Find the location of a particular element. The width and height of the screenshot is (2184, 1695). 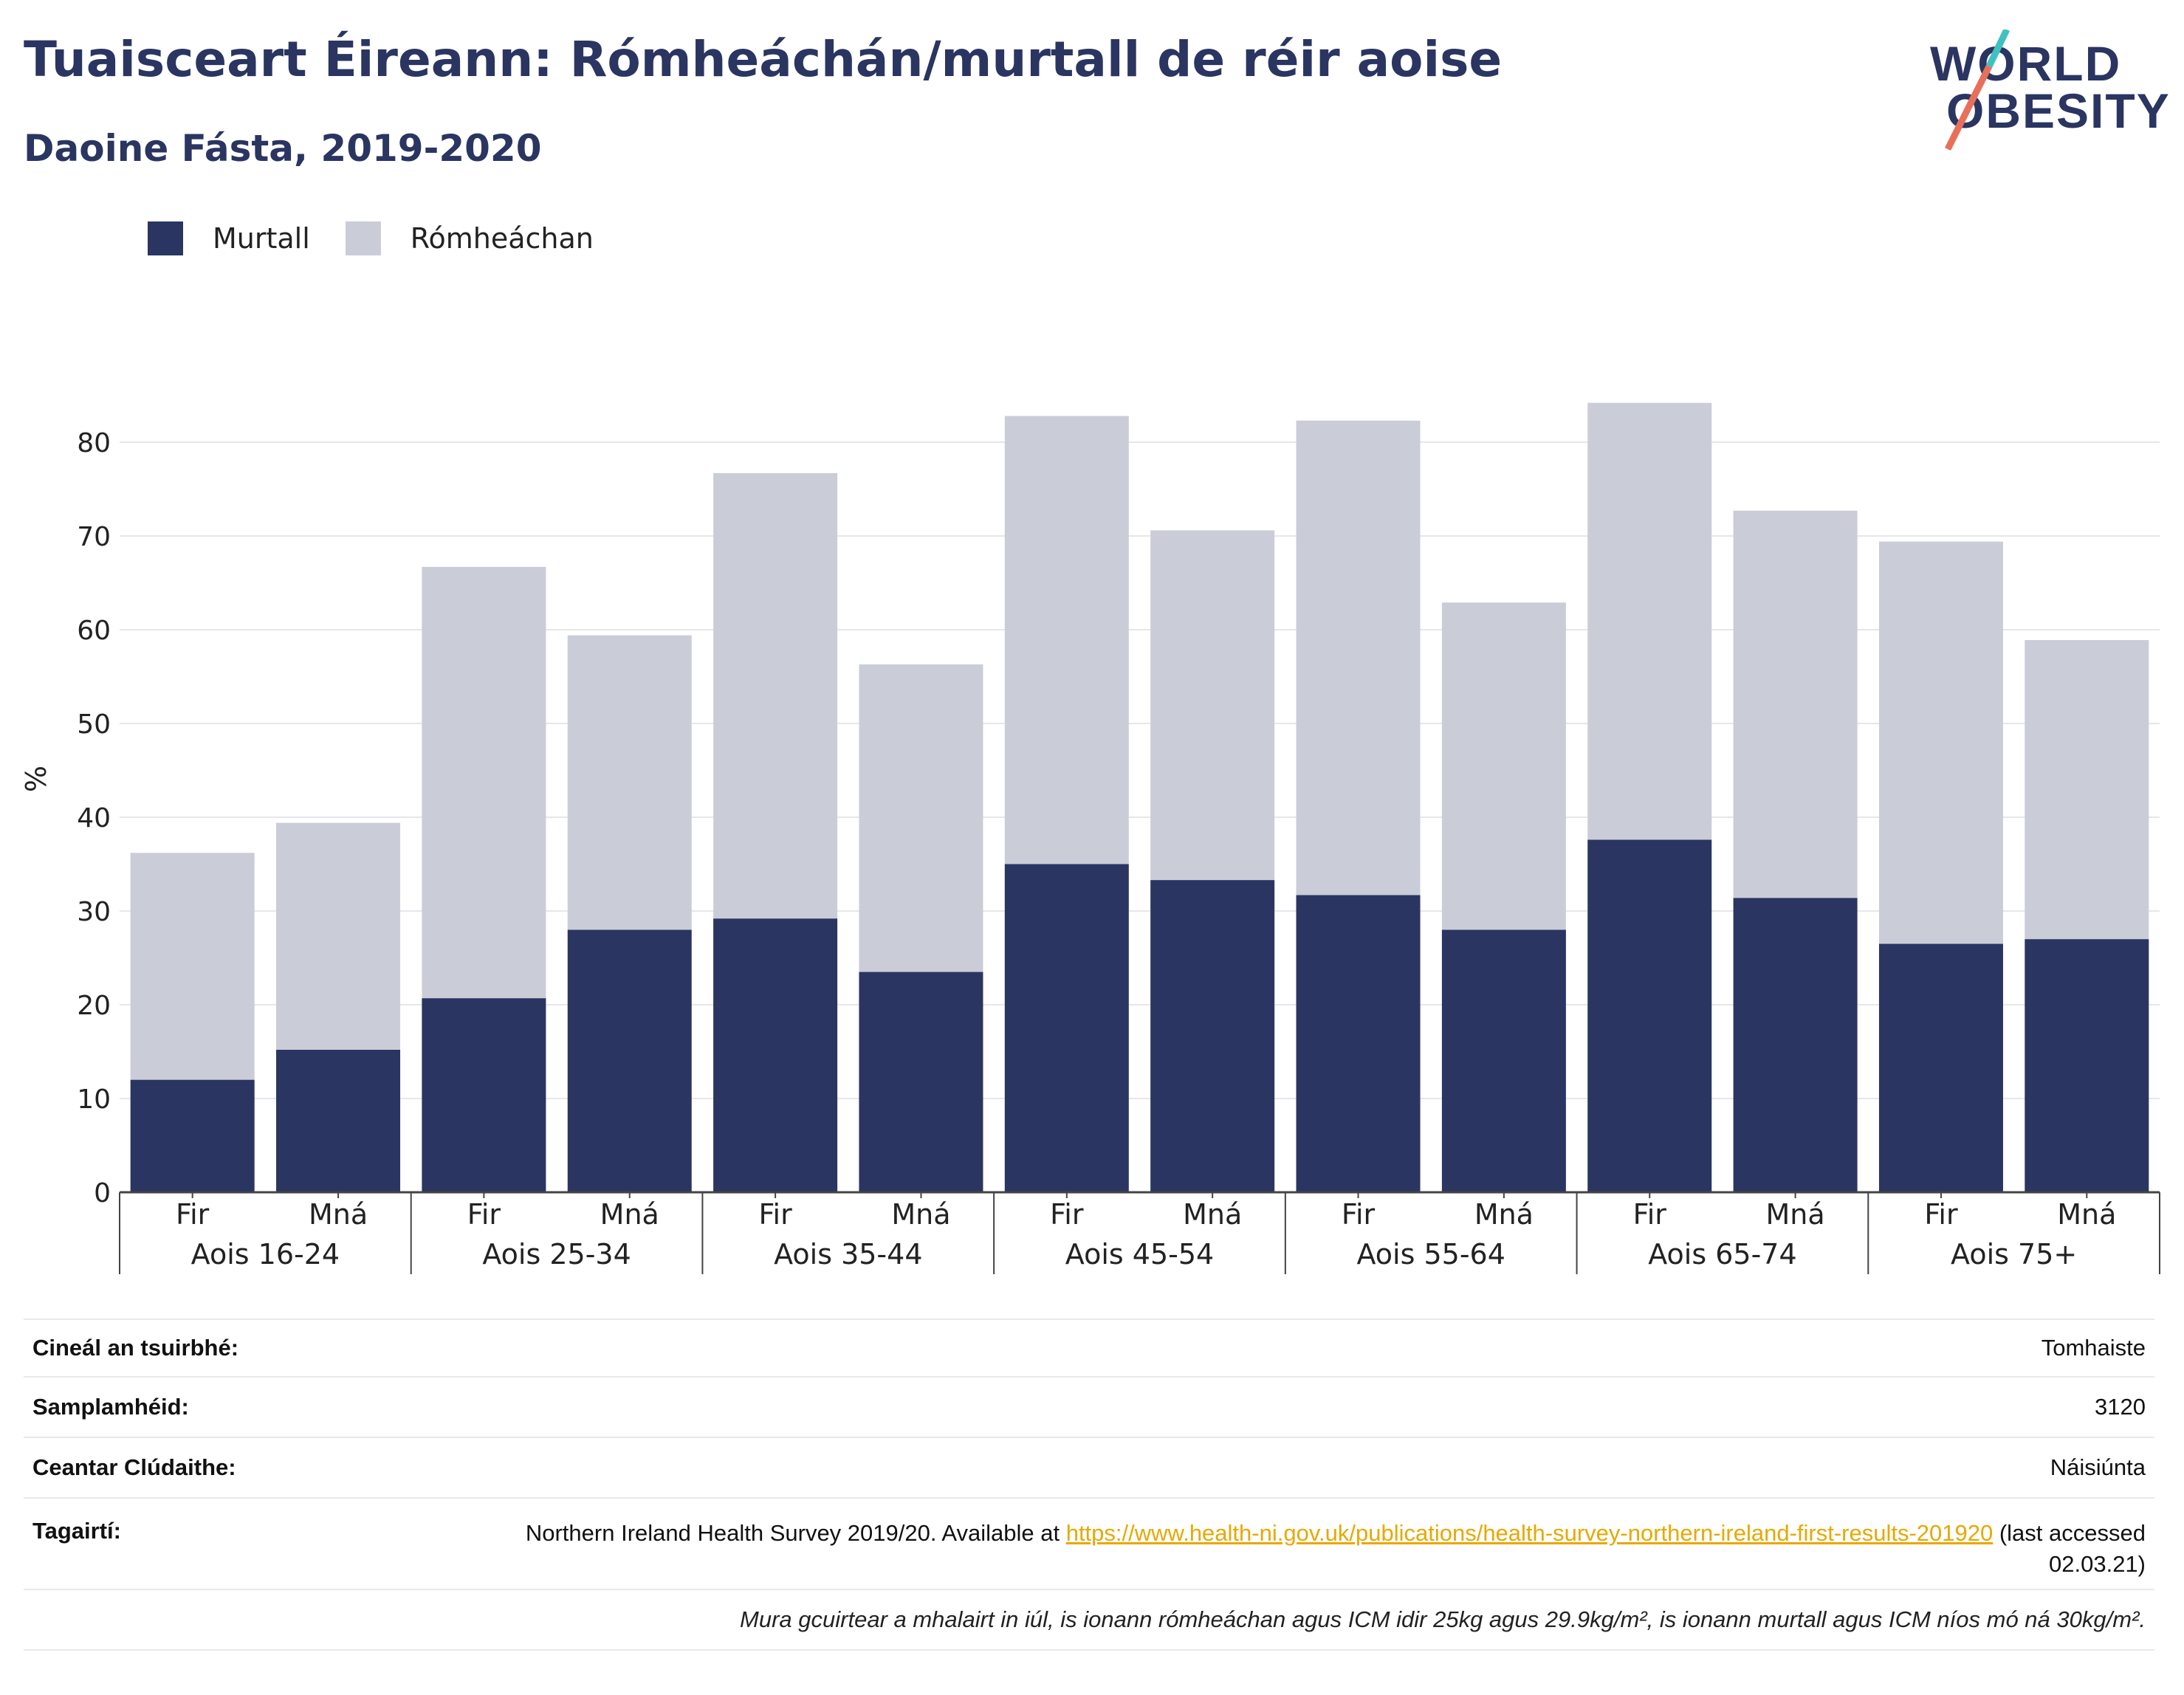

logo-slash-icon is located at coordinates (1977, 90).